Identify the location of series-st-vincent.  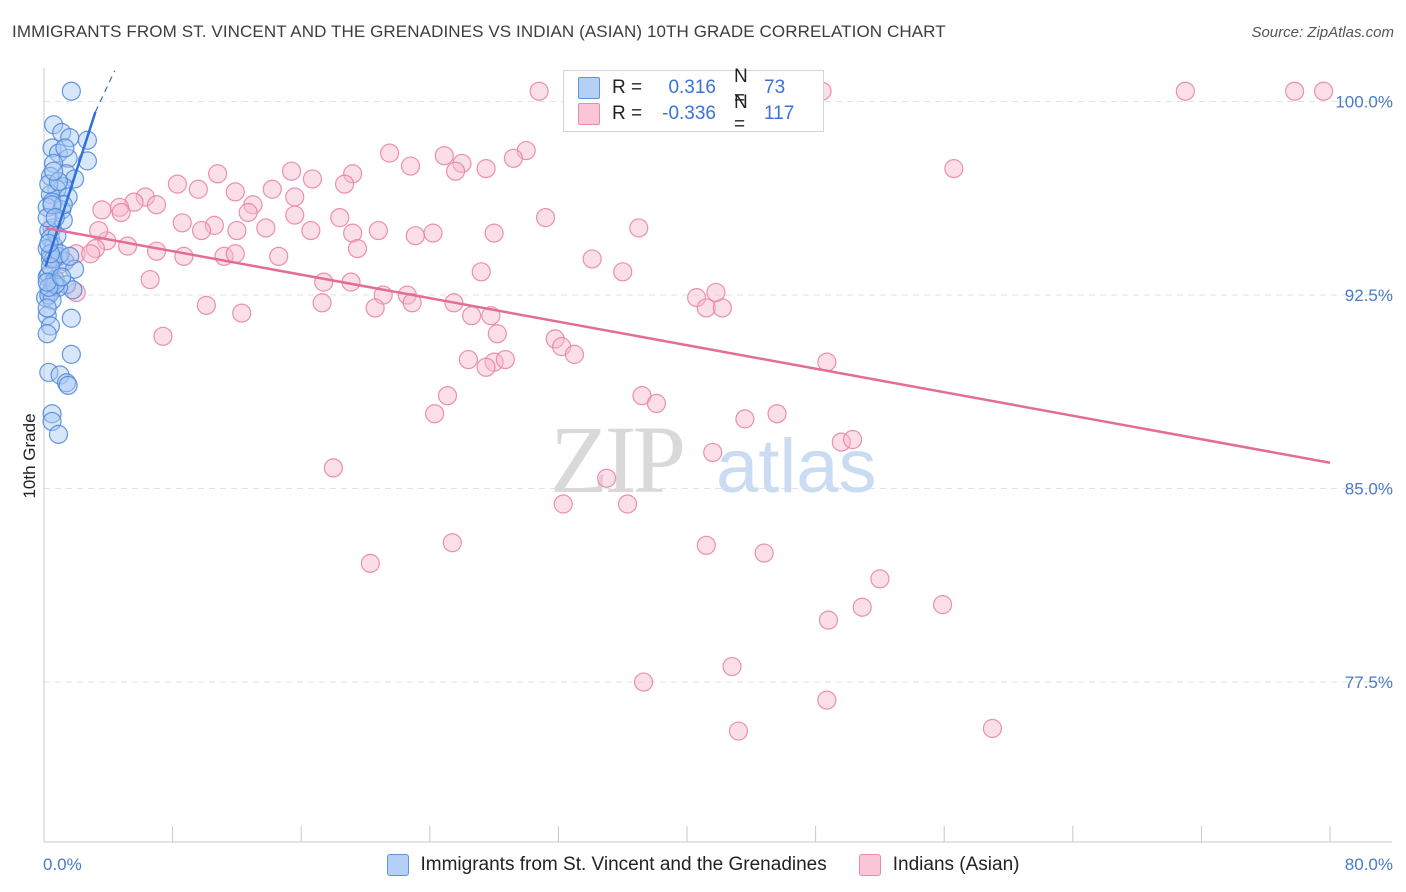
(67, 262).